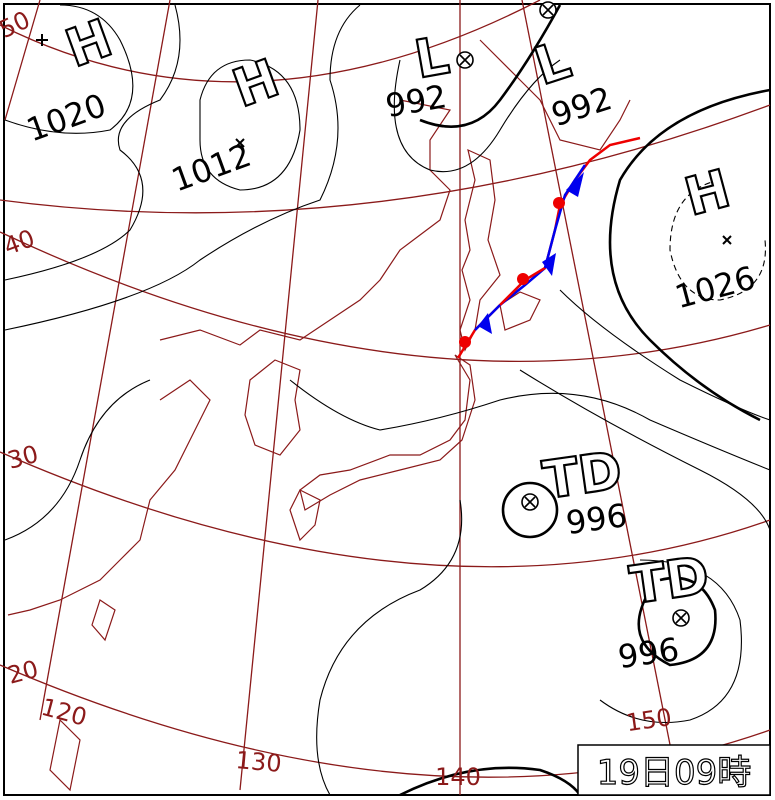 The height and width of the screenshot is (800, 775). I want to click on longitude-label: 130, so click(259, 762).